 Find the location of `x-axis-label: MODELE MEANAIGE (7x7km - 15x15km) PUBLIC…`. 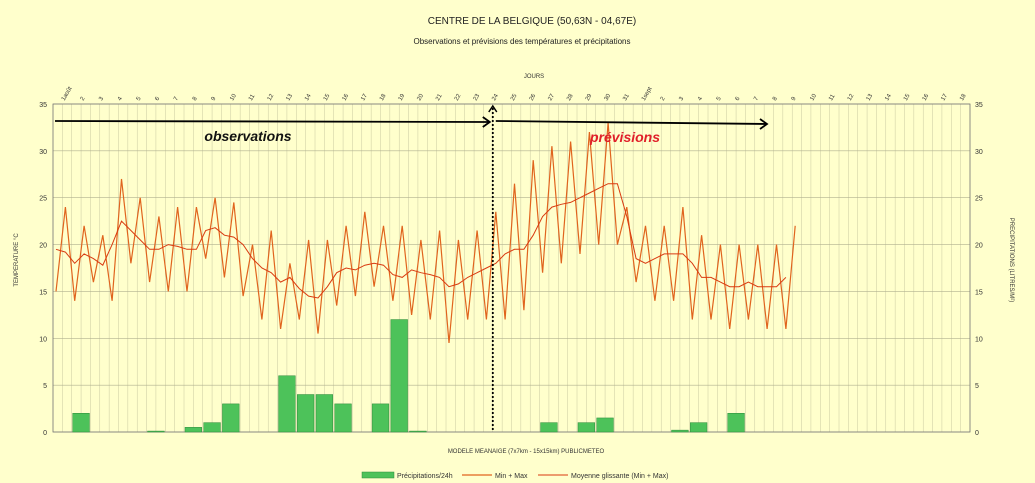

x-axis-label: MODELE MEANAIGE (7x7km - 15x15km) PUBLIC… is located at coordinates (526, 452).